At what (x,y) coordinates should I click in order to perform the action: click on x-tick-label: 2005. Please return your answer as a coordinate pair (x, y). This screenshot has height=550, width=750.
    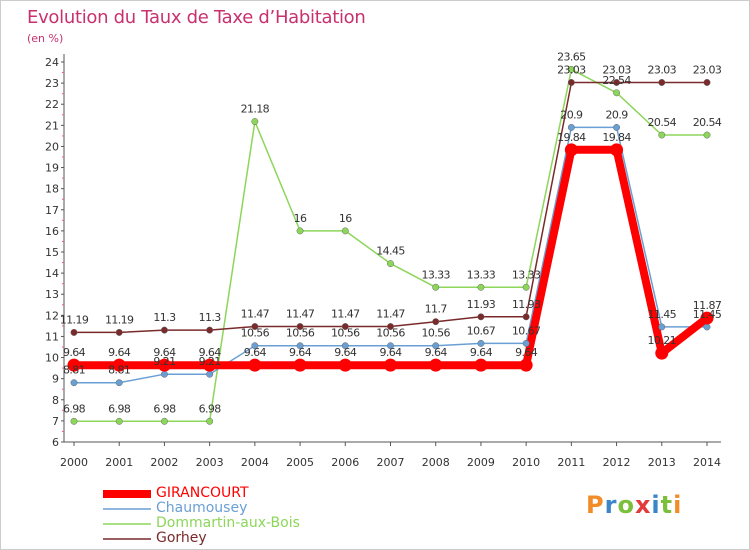
    Looking at the image, I should click on (300, 462).